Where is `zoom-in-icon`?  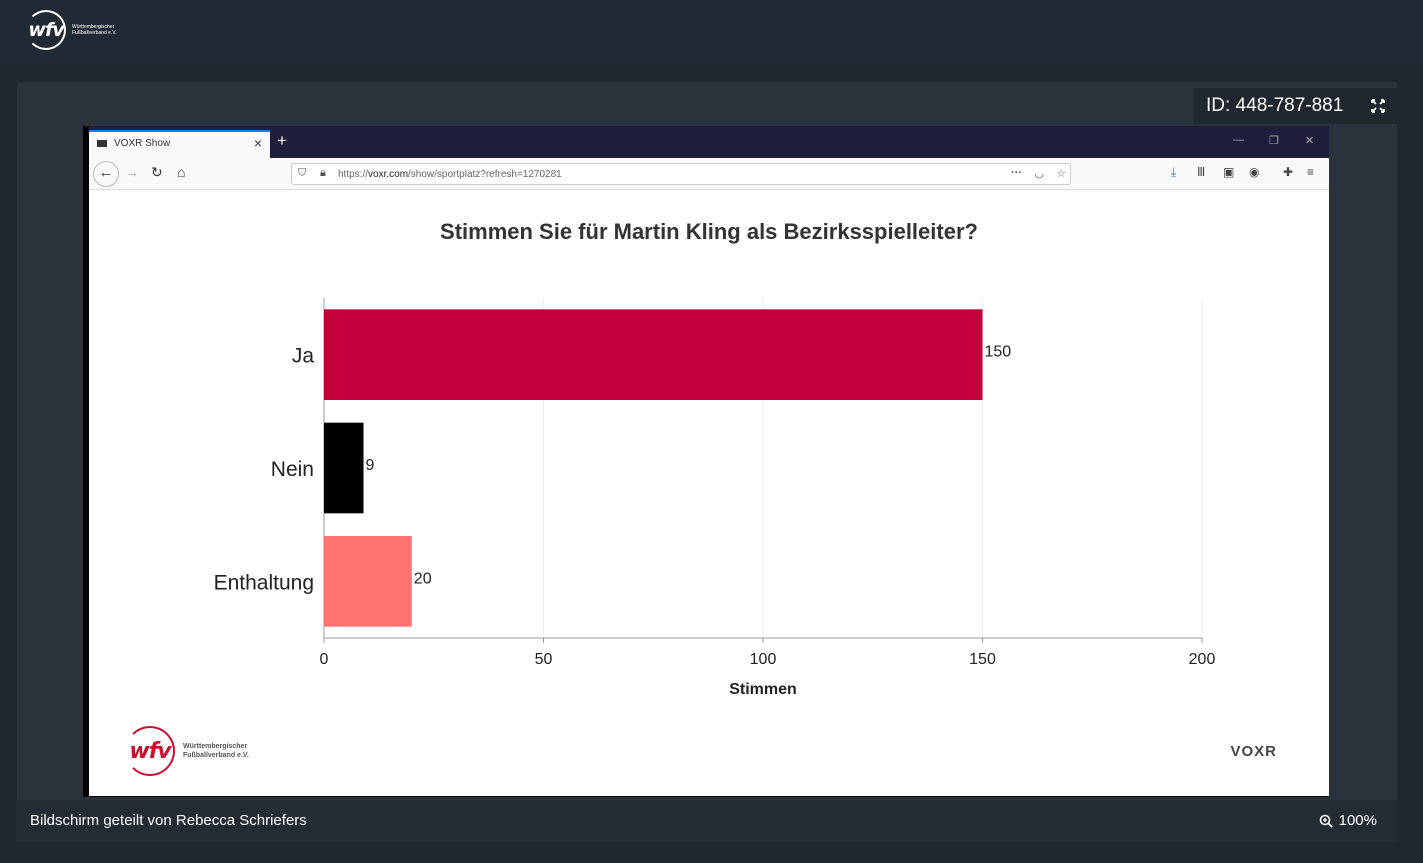
zoom-in-icon is located at coordinates (1326, 821).